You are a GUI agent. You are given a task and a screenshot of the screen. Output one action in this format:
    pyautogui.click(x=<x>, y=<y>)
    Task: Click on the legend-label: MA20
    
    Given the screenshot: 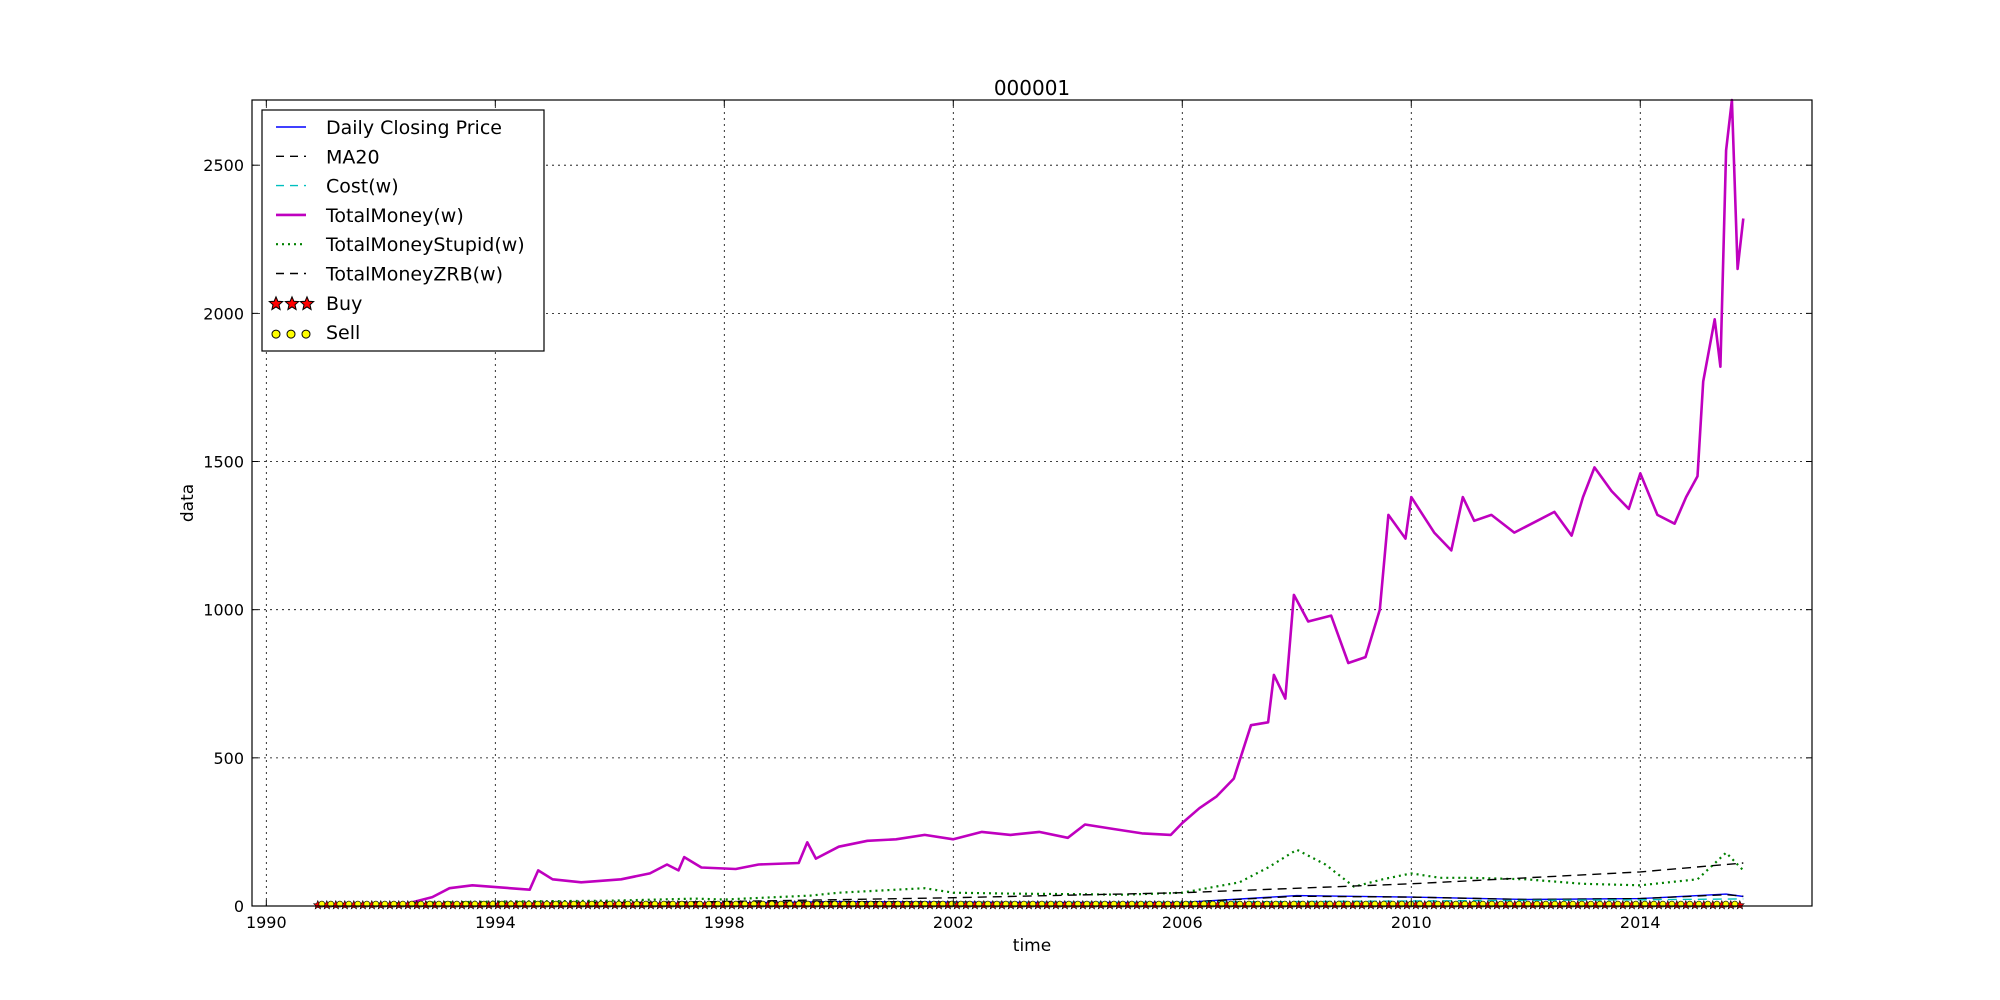 What is the action you would take?
    pyautogui.click(x=353, y=157)
    